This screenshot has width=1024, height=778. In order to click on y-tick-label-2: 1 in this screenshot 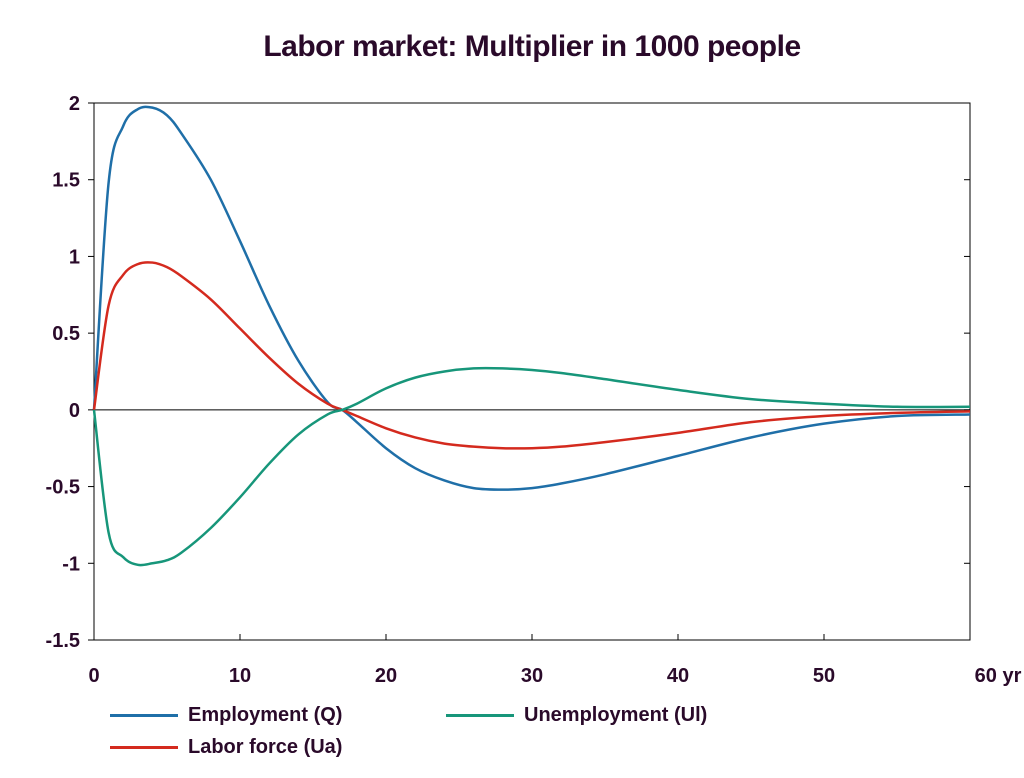, I will do `click(74, 257)`.